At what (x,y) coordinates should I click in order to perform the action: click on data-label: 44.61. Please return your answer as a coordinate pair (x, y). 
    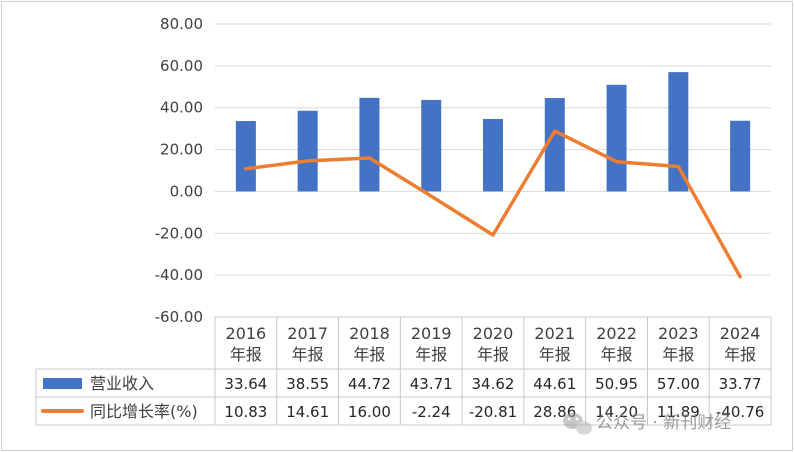
    Looking at the image, I should click on (554, 384).